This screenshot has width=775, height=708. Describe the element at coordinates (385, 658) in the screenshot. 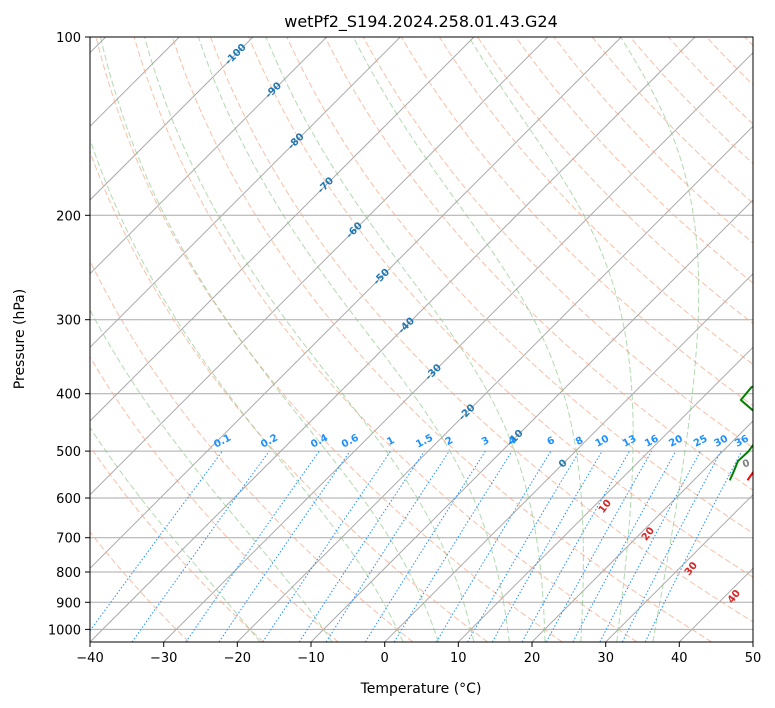

I see `x-tick-label: 0` at that location.